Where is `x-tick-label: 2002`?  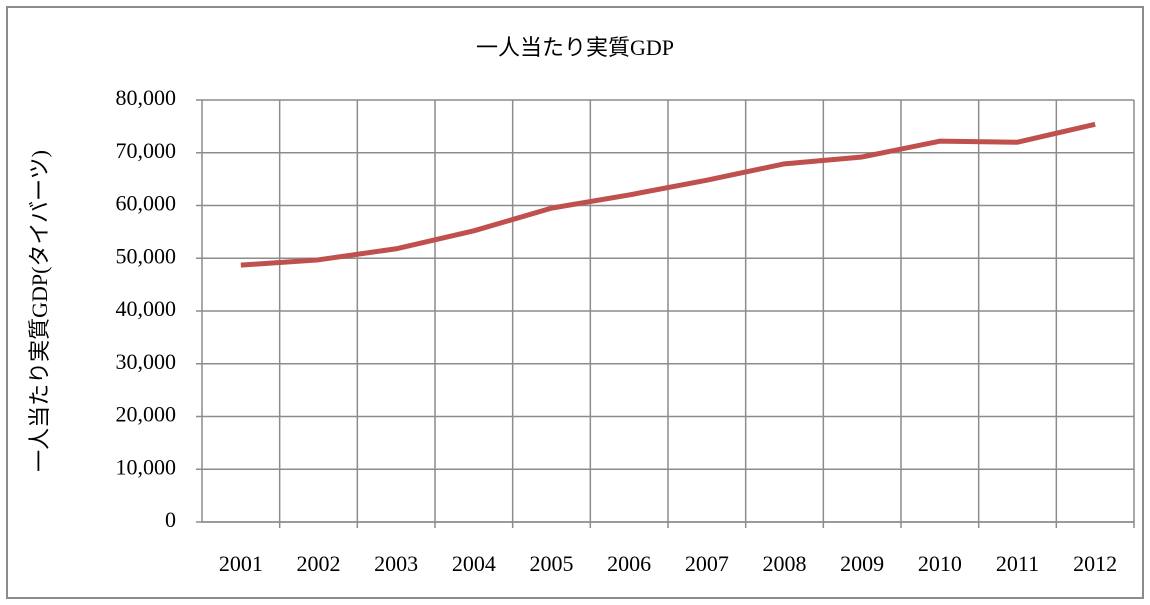
x-tick-label: 2002 is located at coordinates (319, 563).